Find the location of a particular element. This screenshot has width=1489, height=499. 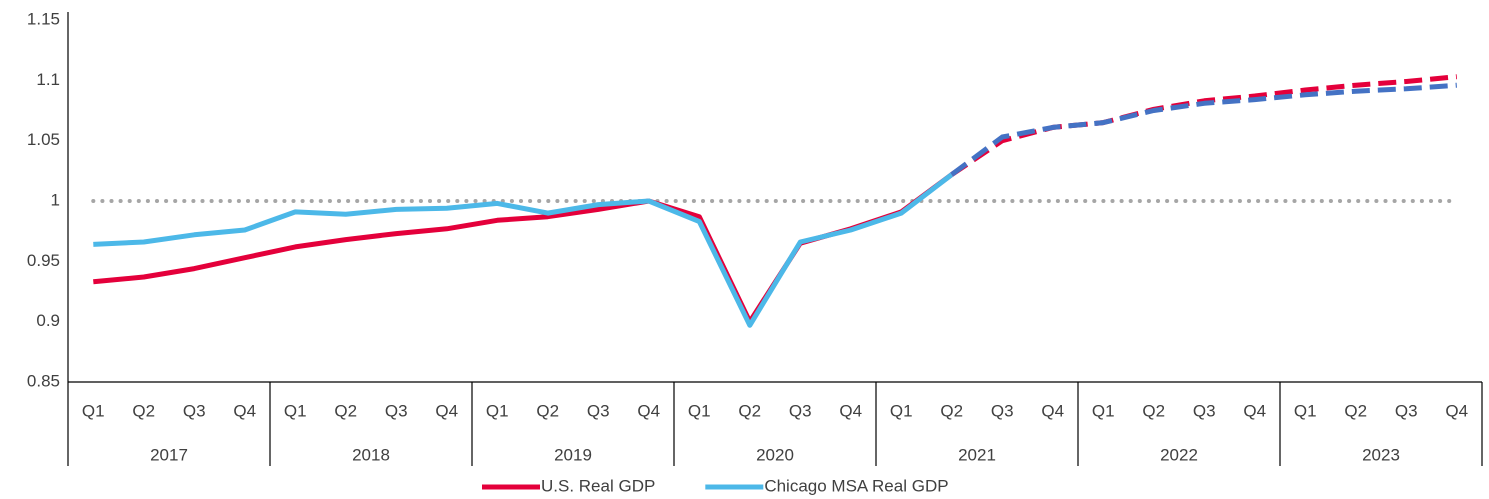

x-group-label: 2023 is located at coordinates (1381, 454).